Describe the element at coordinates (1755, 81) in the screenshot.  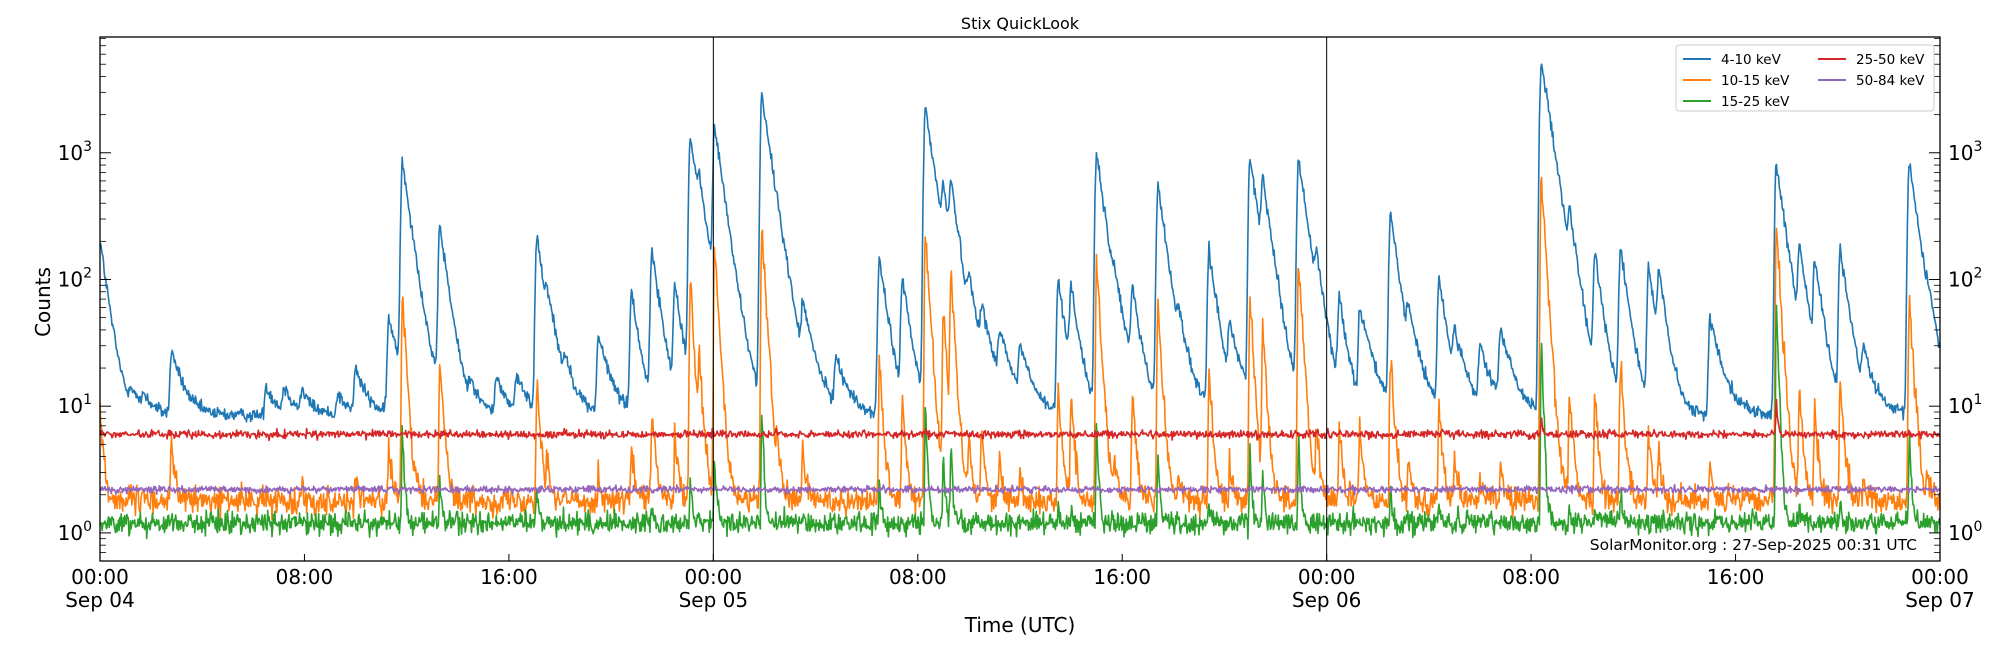
I see `legend-label: 10-15 keV` at that location.